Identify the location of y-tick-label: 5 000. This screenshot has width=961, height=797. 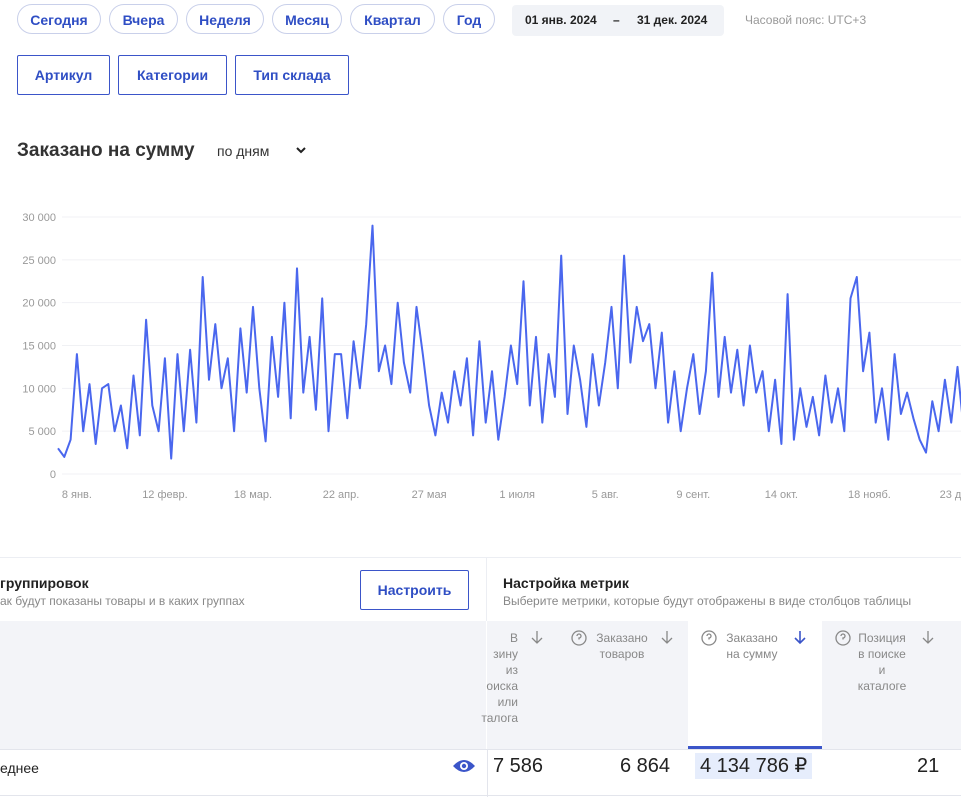
(42, 432).